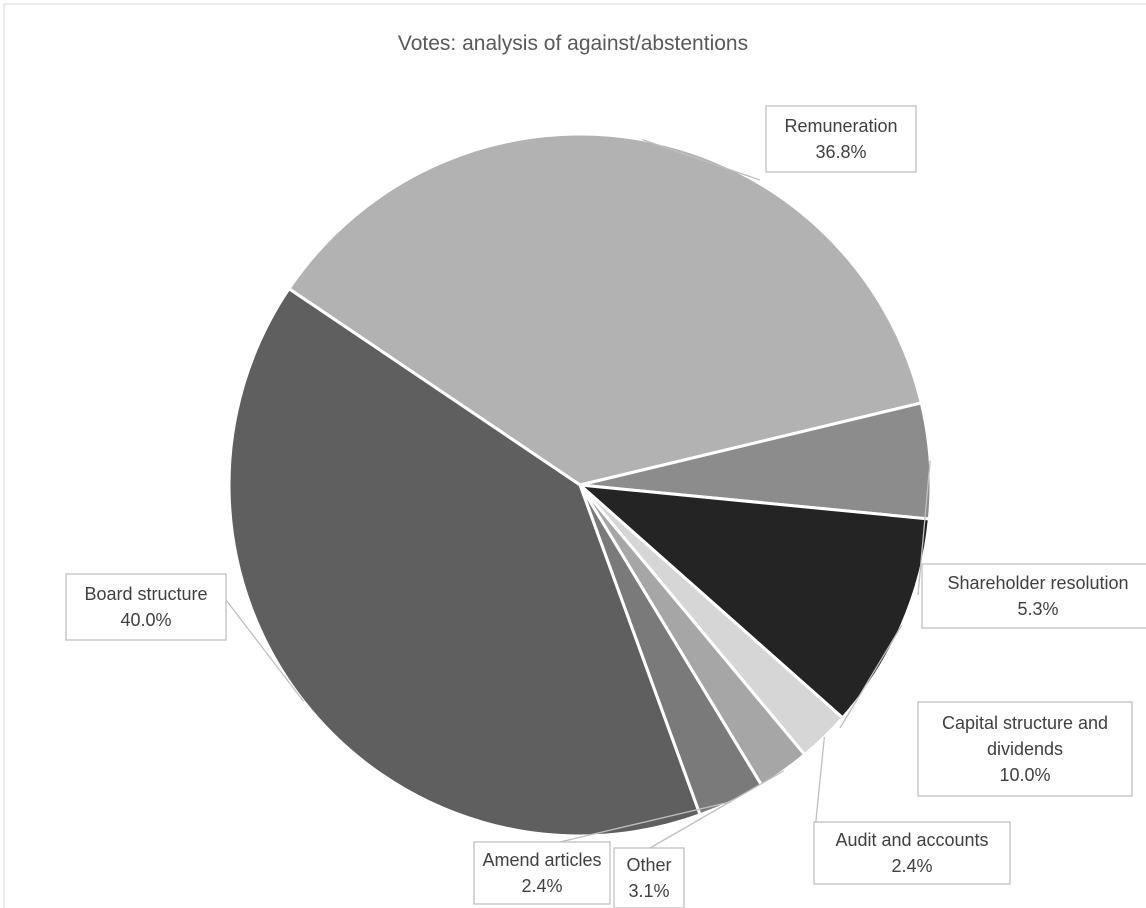 The width and height of the screenshot is (1146, 908). I want to click on data-label-box-shareholder-resolution, so click(1033, 596).